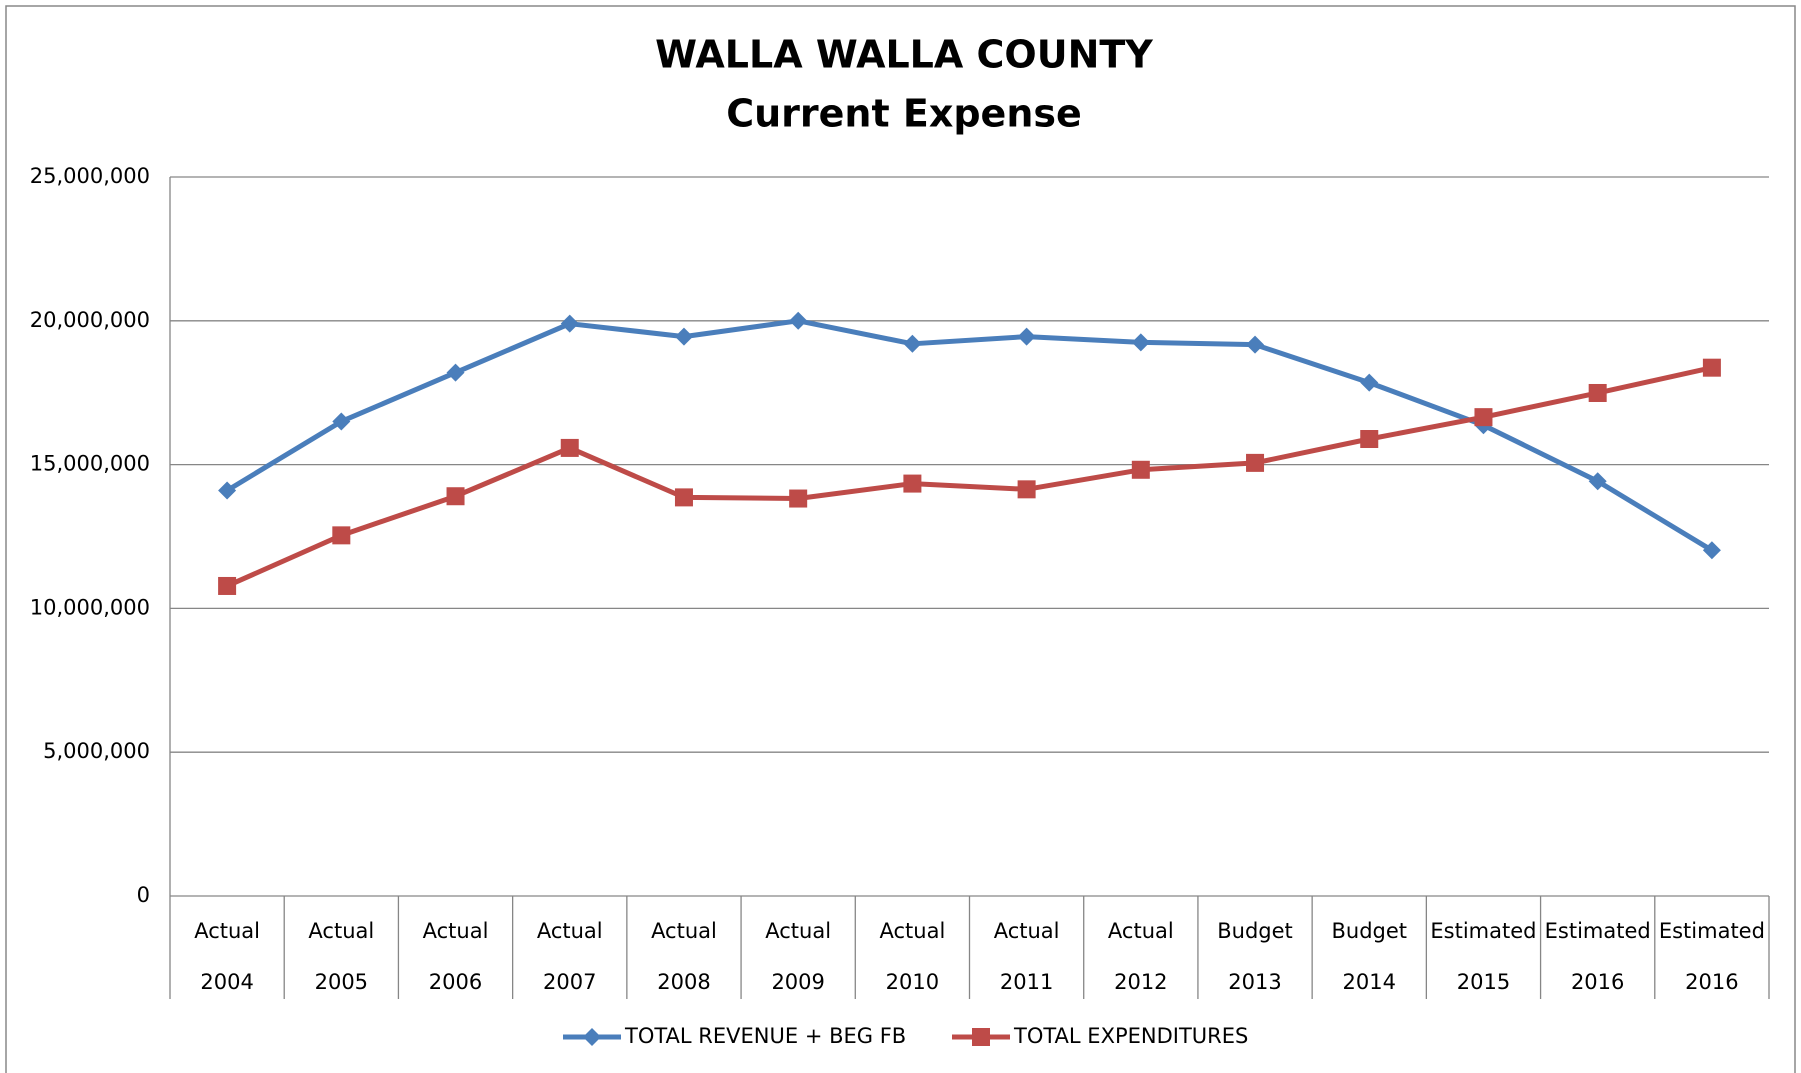  I want to click on chart-title: WALLA WALLA COUNTY, so click(904, 55).